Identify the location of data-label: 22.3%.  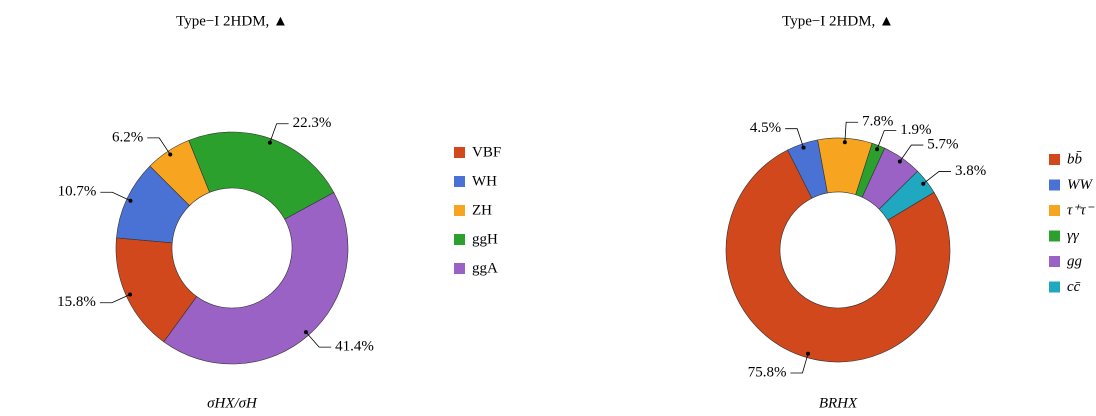
(312, 123).